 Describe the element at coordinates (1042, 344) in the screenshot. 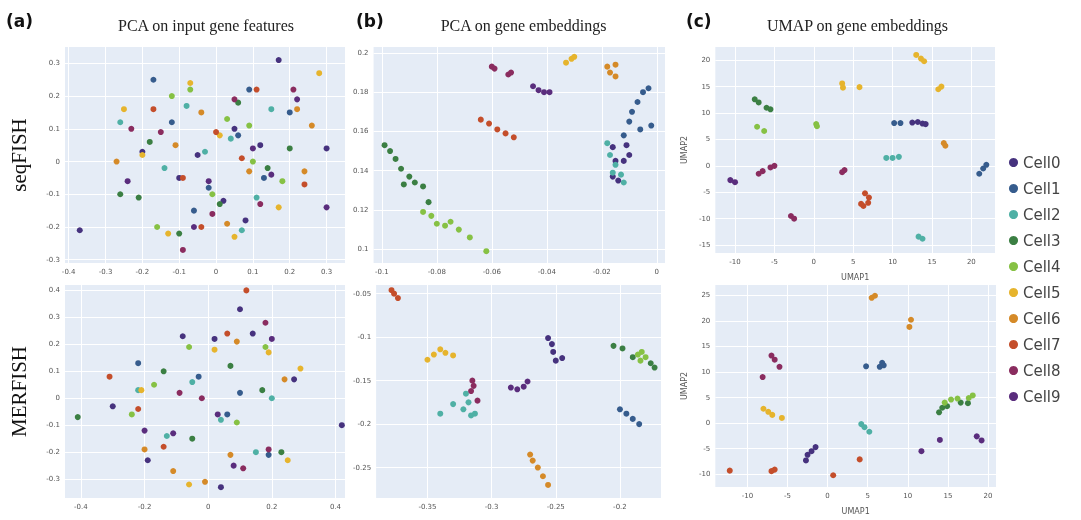

I see `legend-label: Cell7` at that location.